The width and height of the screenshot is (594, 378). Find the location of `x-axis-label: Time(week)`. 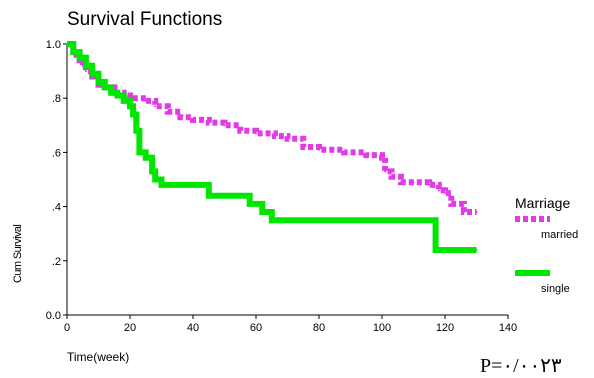

x-axis-label: Time(week) is located at coordinates (98, 357).